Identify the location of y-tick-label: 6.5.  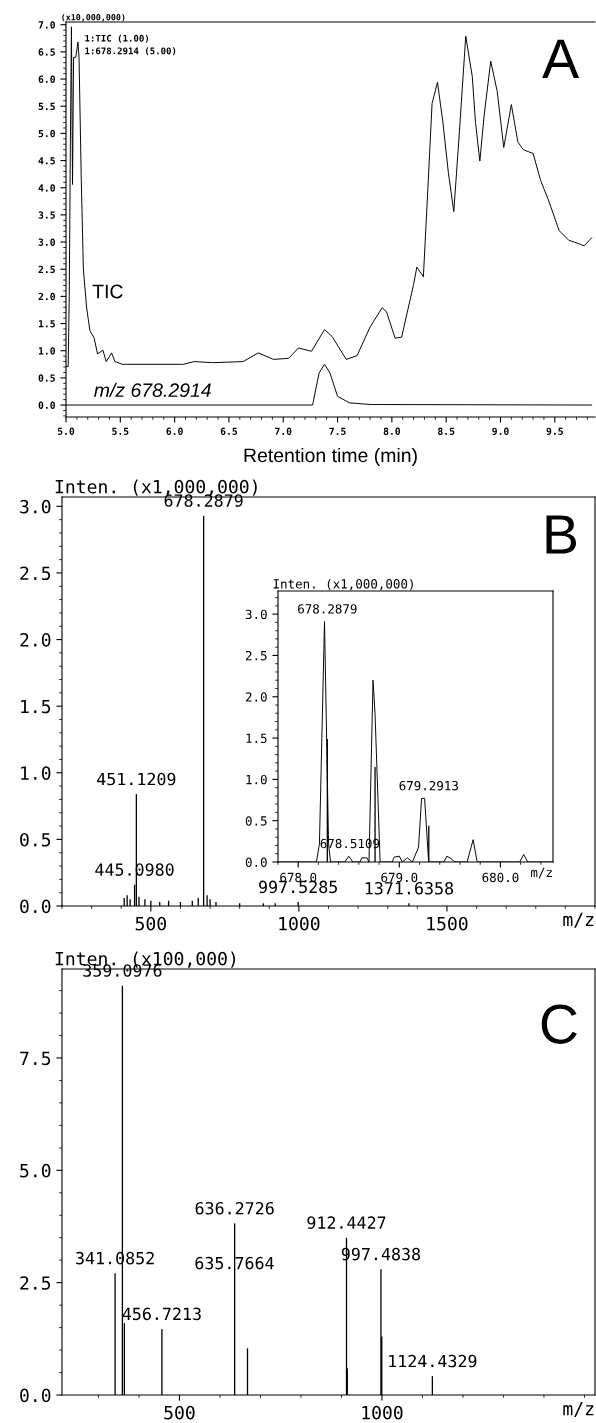
(46, 52).